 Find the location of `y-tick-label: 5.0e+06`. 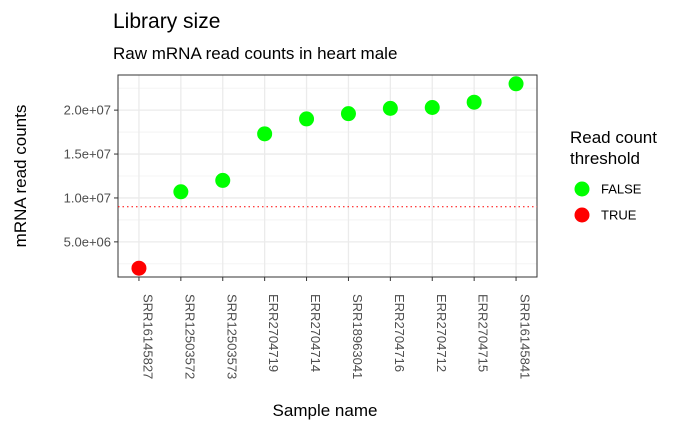

y-tick-label: 5.0e+06 is located at coordinates (87, 241).